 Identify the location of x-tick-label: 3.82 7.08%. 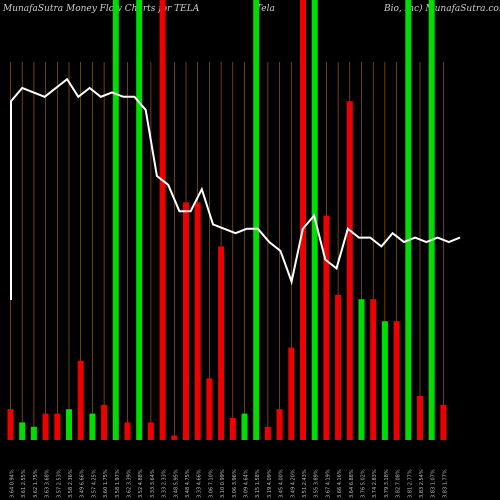
(399, 483).